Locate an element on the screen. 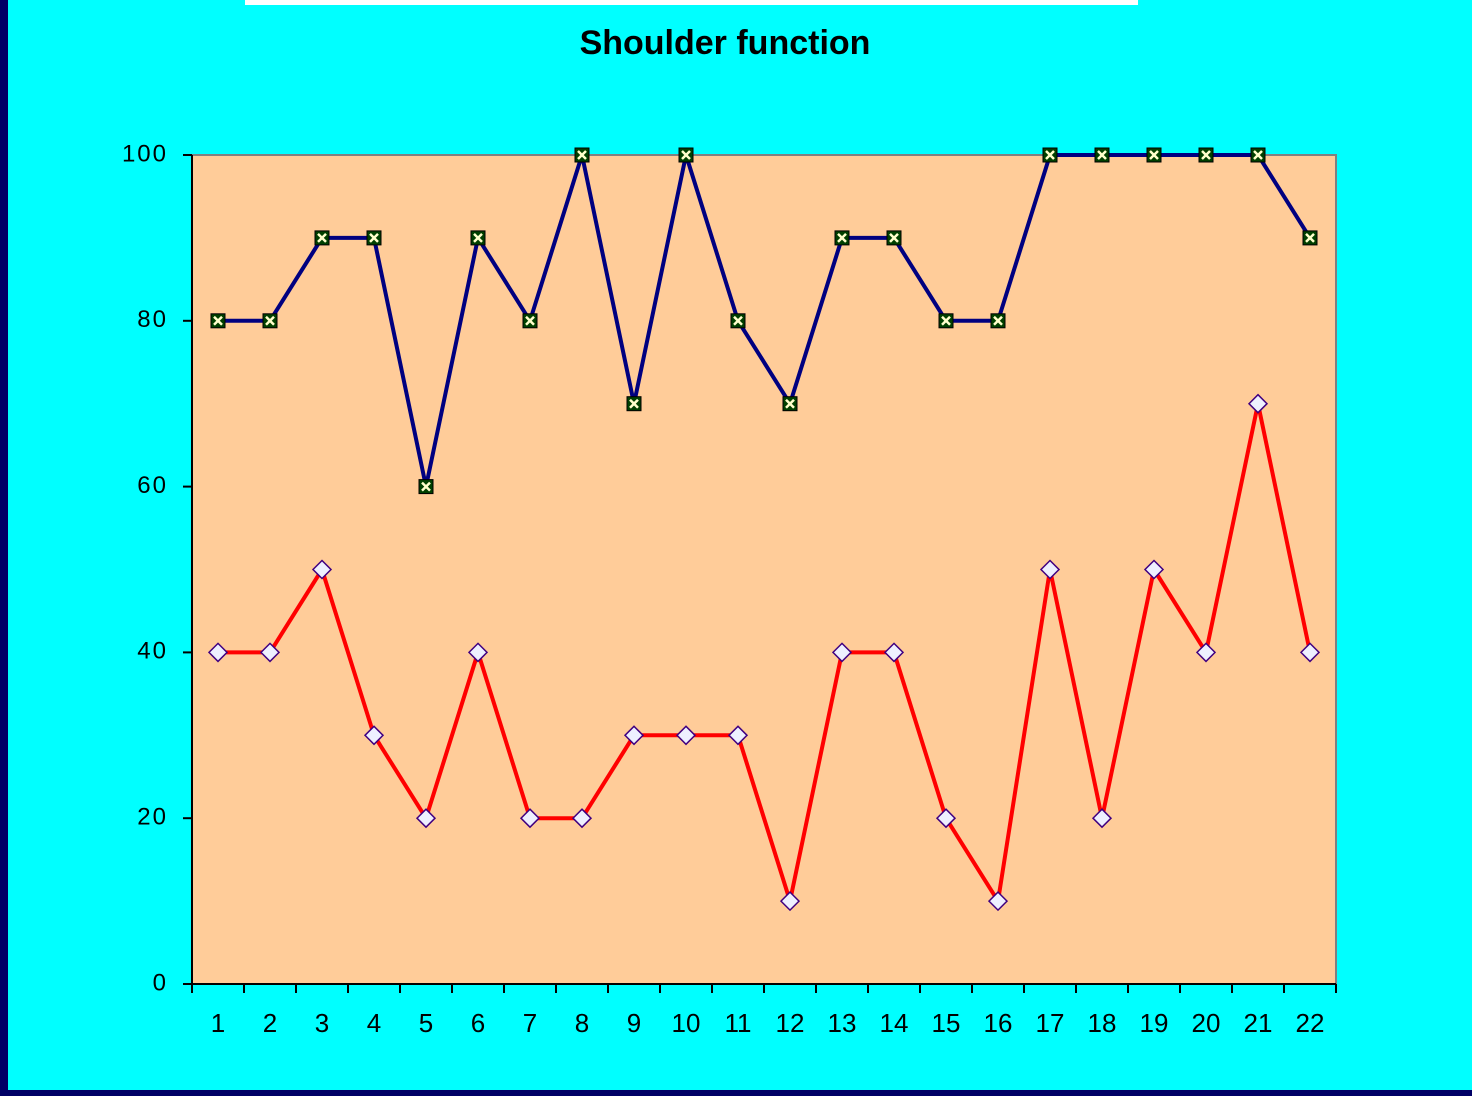 The image size is (1472, 1096). y-tick-label: 0 is located at coordinates (160, 982).